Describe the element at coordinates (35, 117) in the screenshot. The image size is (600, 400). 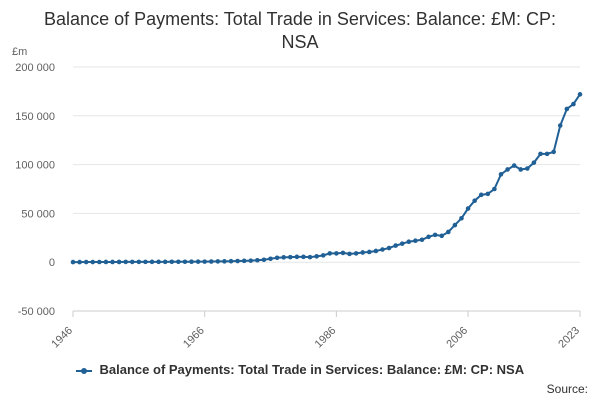
I see `y-tick-label: 150 000` at that location.